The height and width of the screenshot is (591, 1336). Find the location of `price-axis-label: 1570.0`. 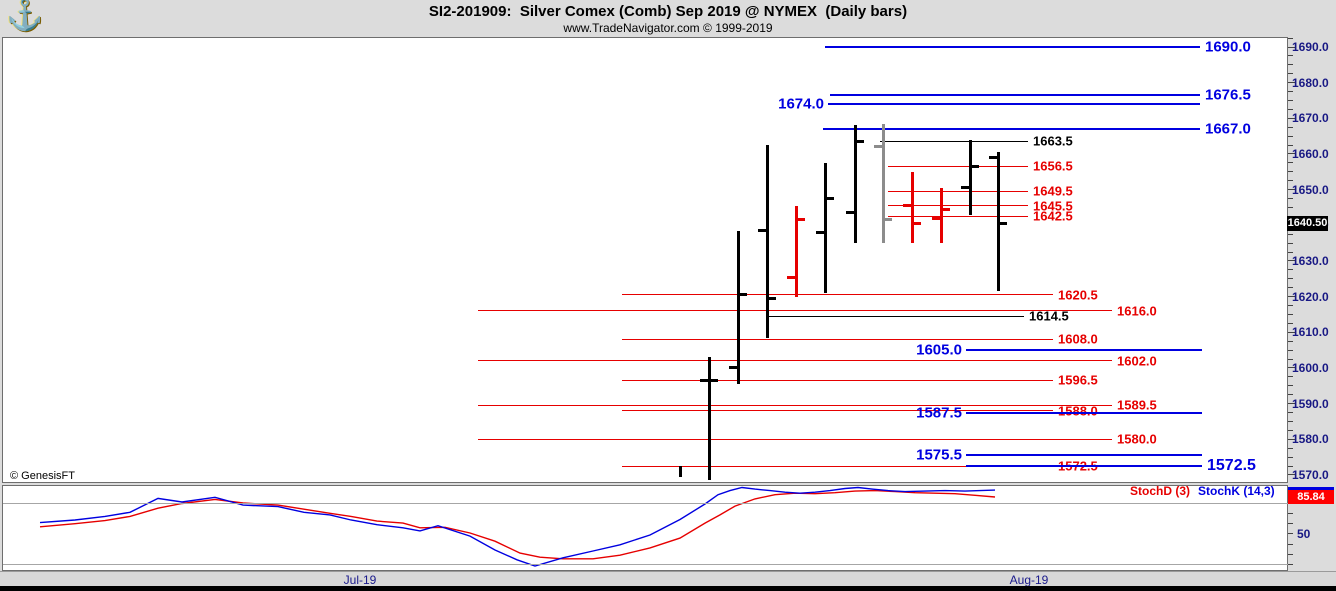

price-axis-label: 1570.0 is located at coordinates (1310, 474).